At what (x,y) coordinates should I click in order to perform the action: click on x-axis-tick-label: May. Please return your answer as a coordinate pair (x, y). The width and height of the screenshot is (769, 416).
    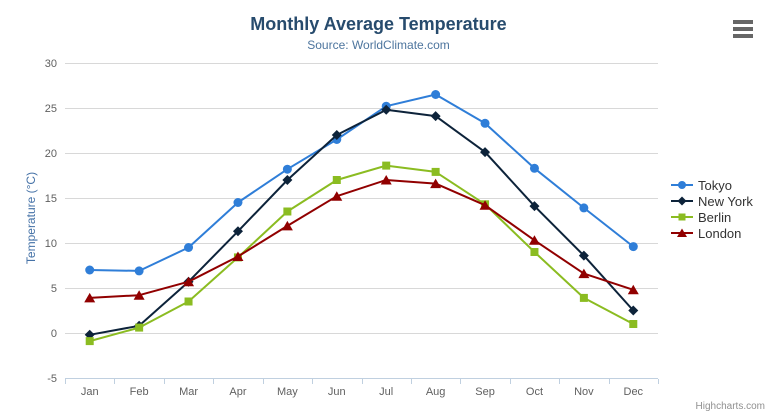
    Looking at the image, I should click on (287, 392).